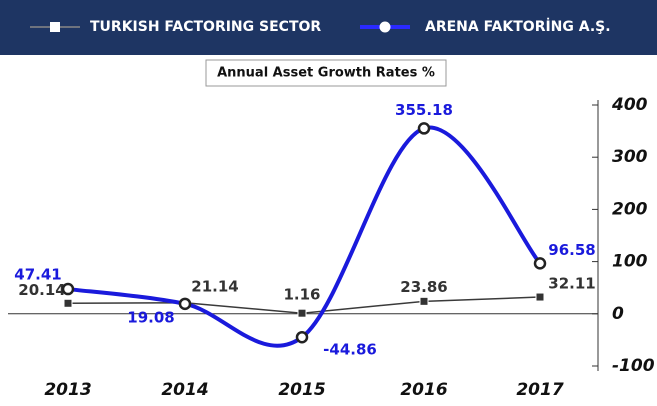 The image size is (657, 406). I want to click on y-tick-label: 100, so click(630, 262).